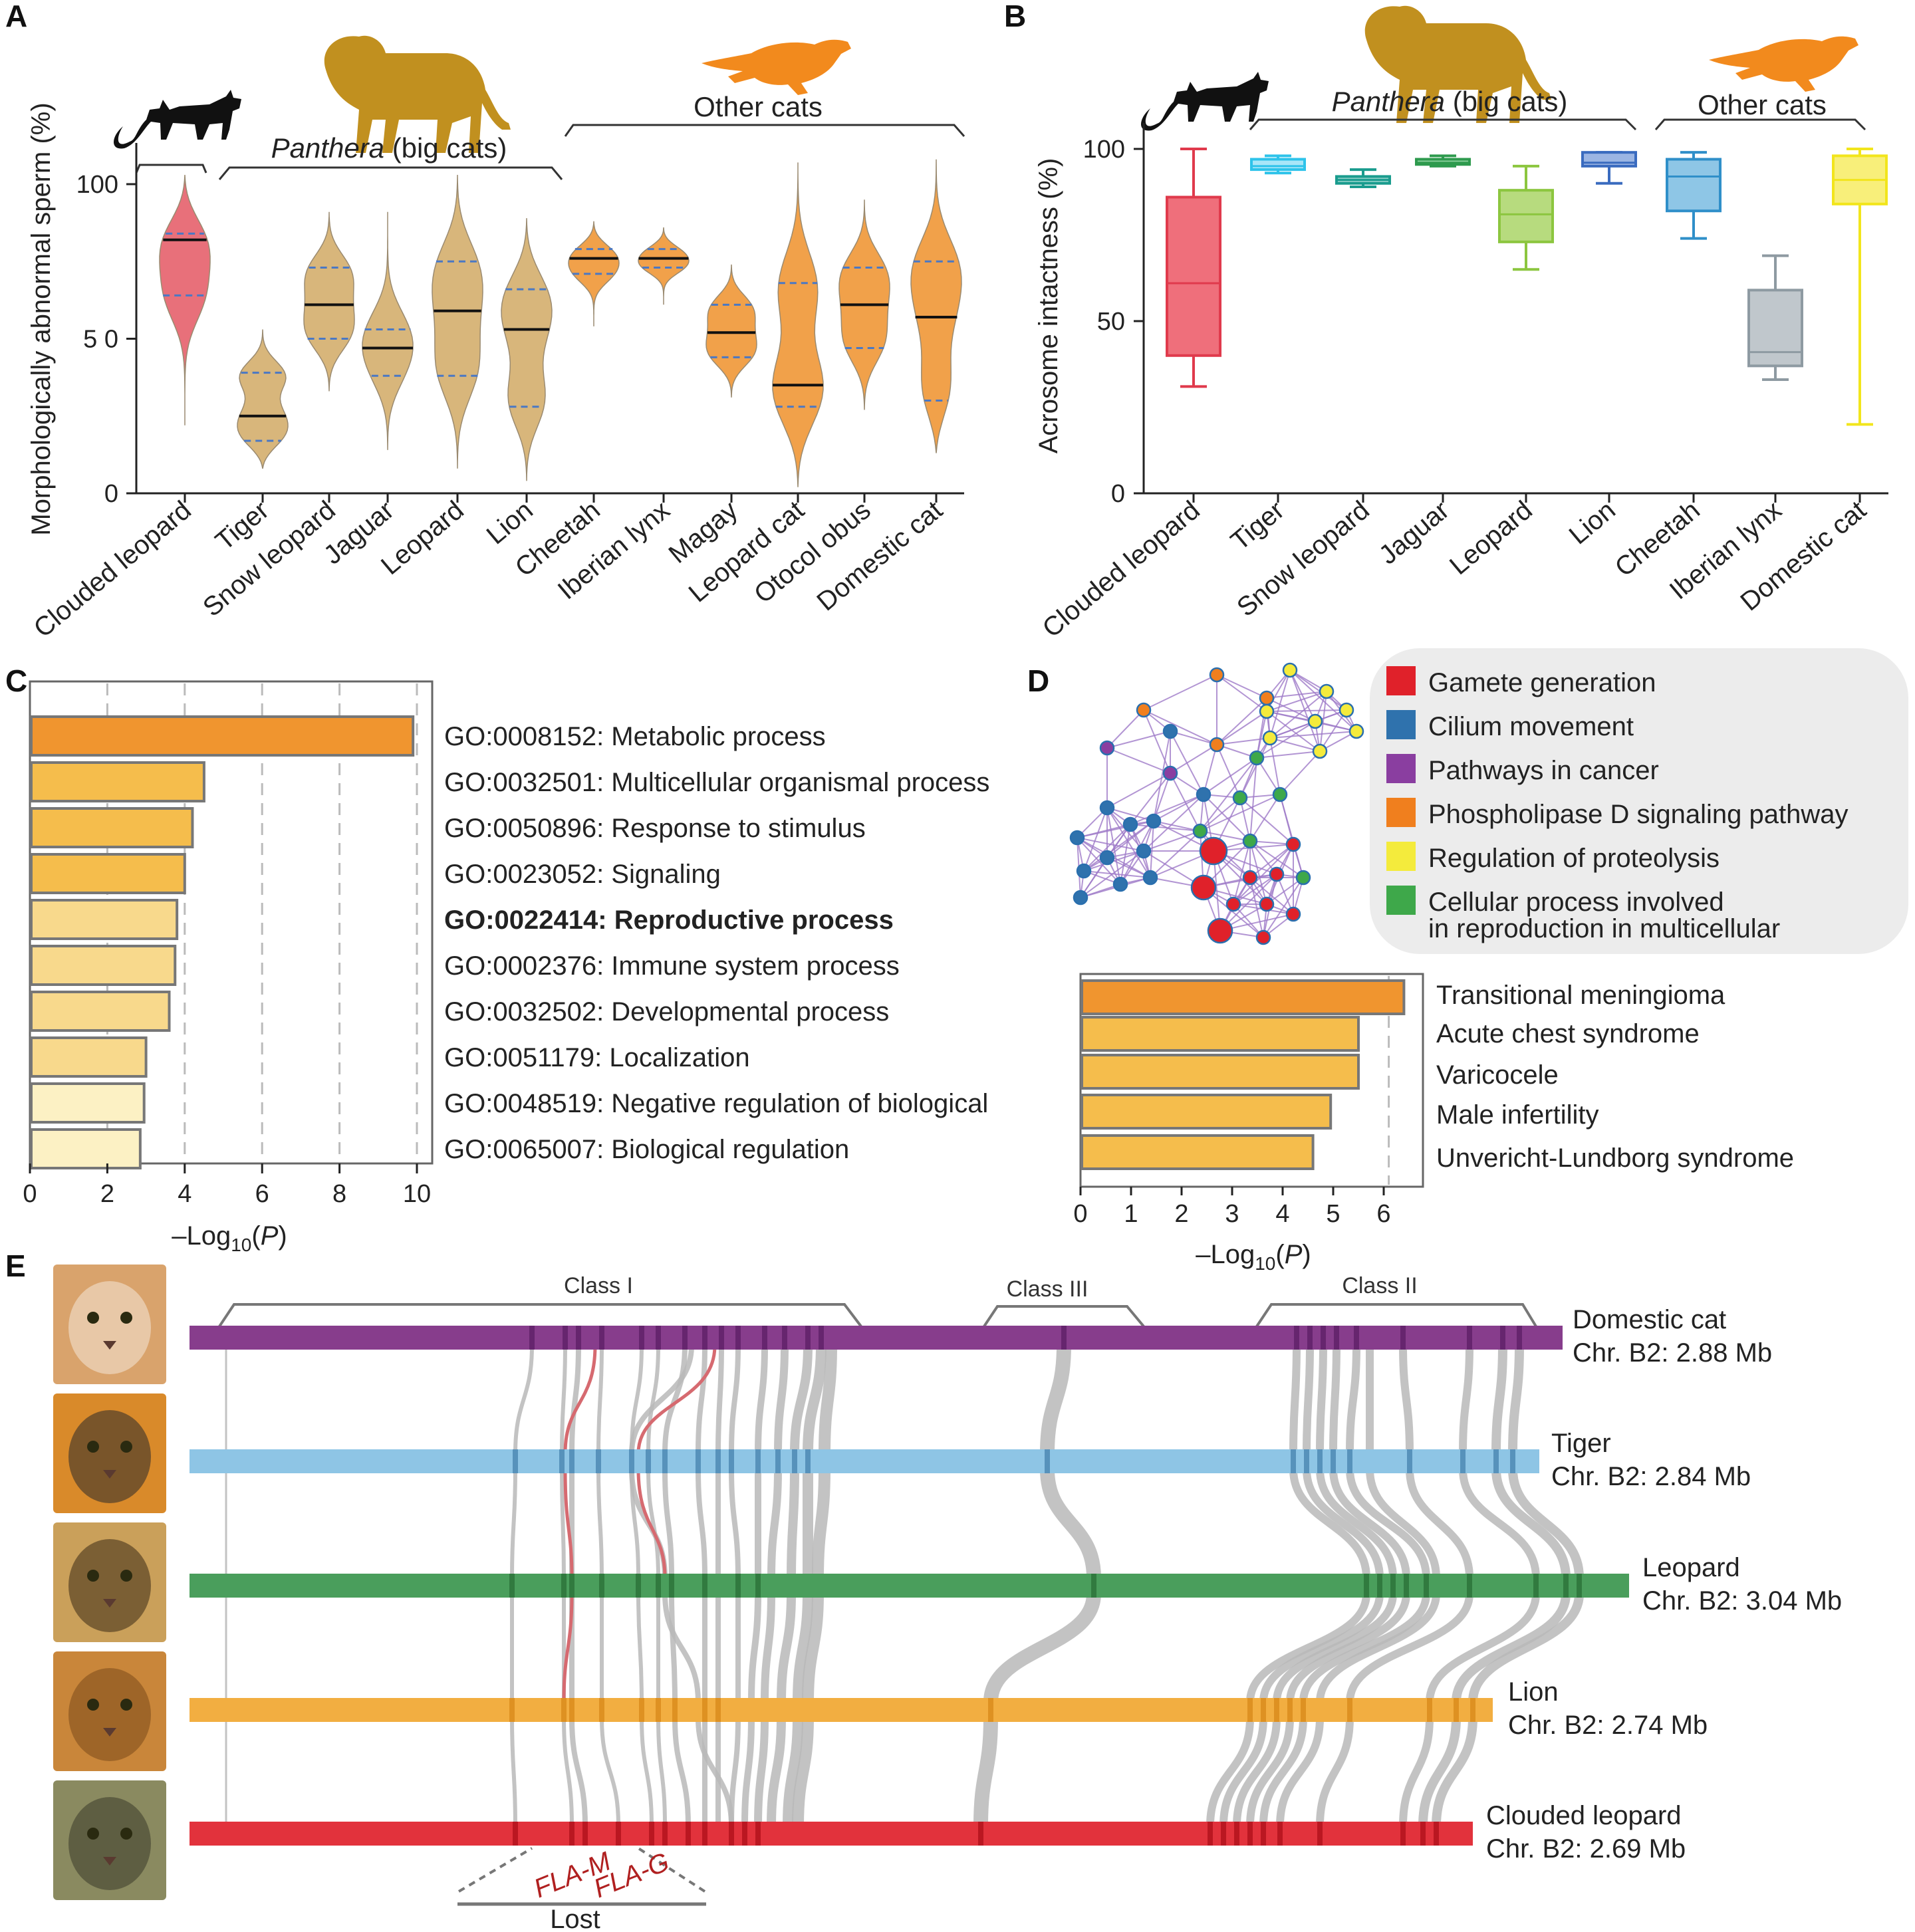 This screenshot has width=1915, height=1932. What do you see at coordinates (1568, 1033) in the screenshot?
I see `term-label-d: Acute chest syndrome` at bounding box center [1568, 1033].